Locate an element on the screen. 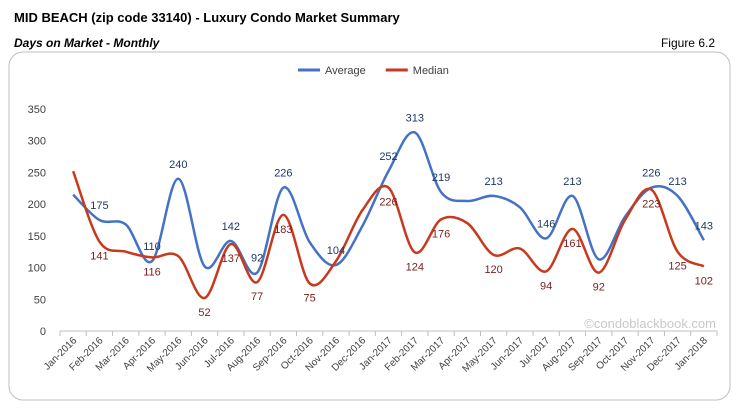 This screenshot has height=416, width=739. data-label: 183 is located at coordinates (283, 230).